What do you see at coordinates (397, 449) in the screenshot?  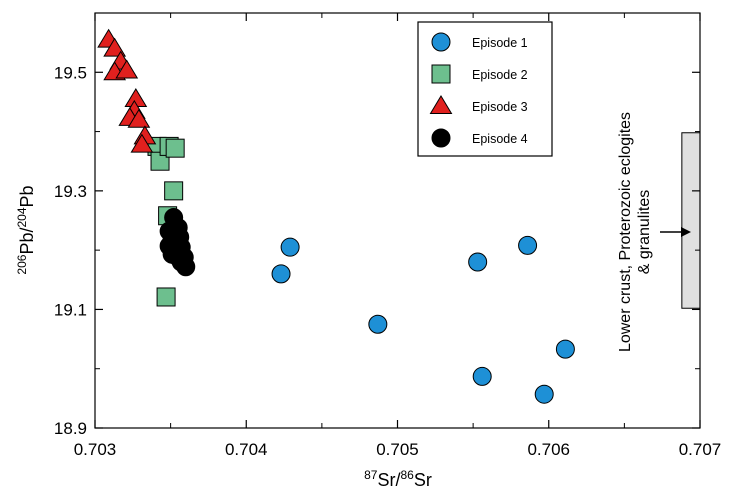 I see `x-tick-label: 0.705` at bounding box center [397, 449].